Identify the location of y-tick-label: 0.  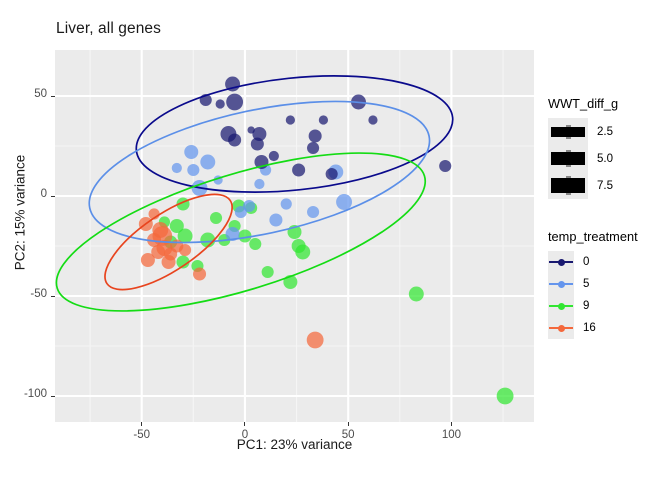
(43, 194).